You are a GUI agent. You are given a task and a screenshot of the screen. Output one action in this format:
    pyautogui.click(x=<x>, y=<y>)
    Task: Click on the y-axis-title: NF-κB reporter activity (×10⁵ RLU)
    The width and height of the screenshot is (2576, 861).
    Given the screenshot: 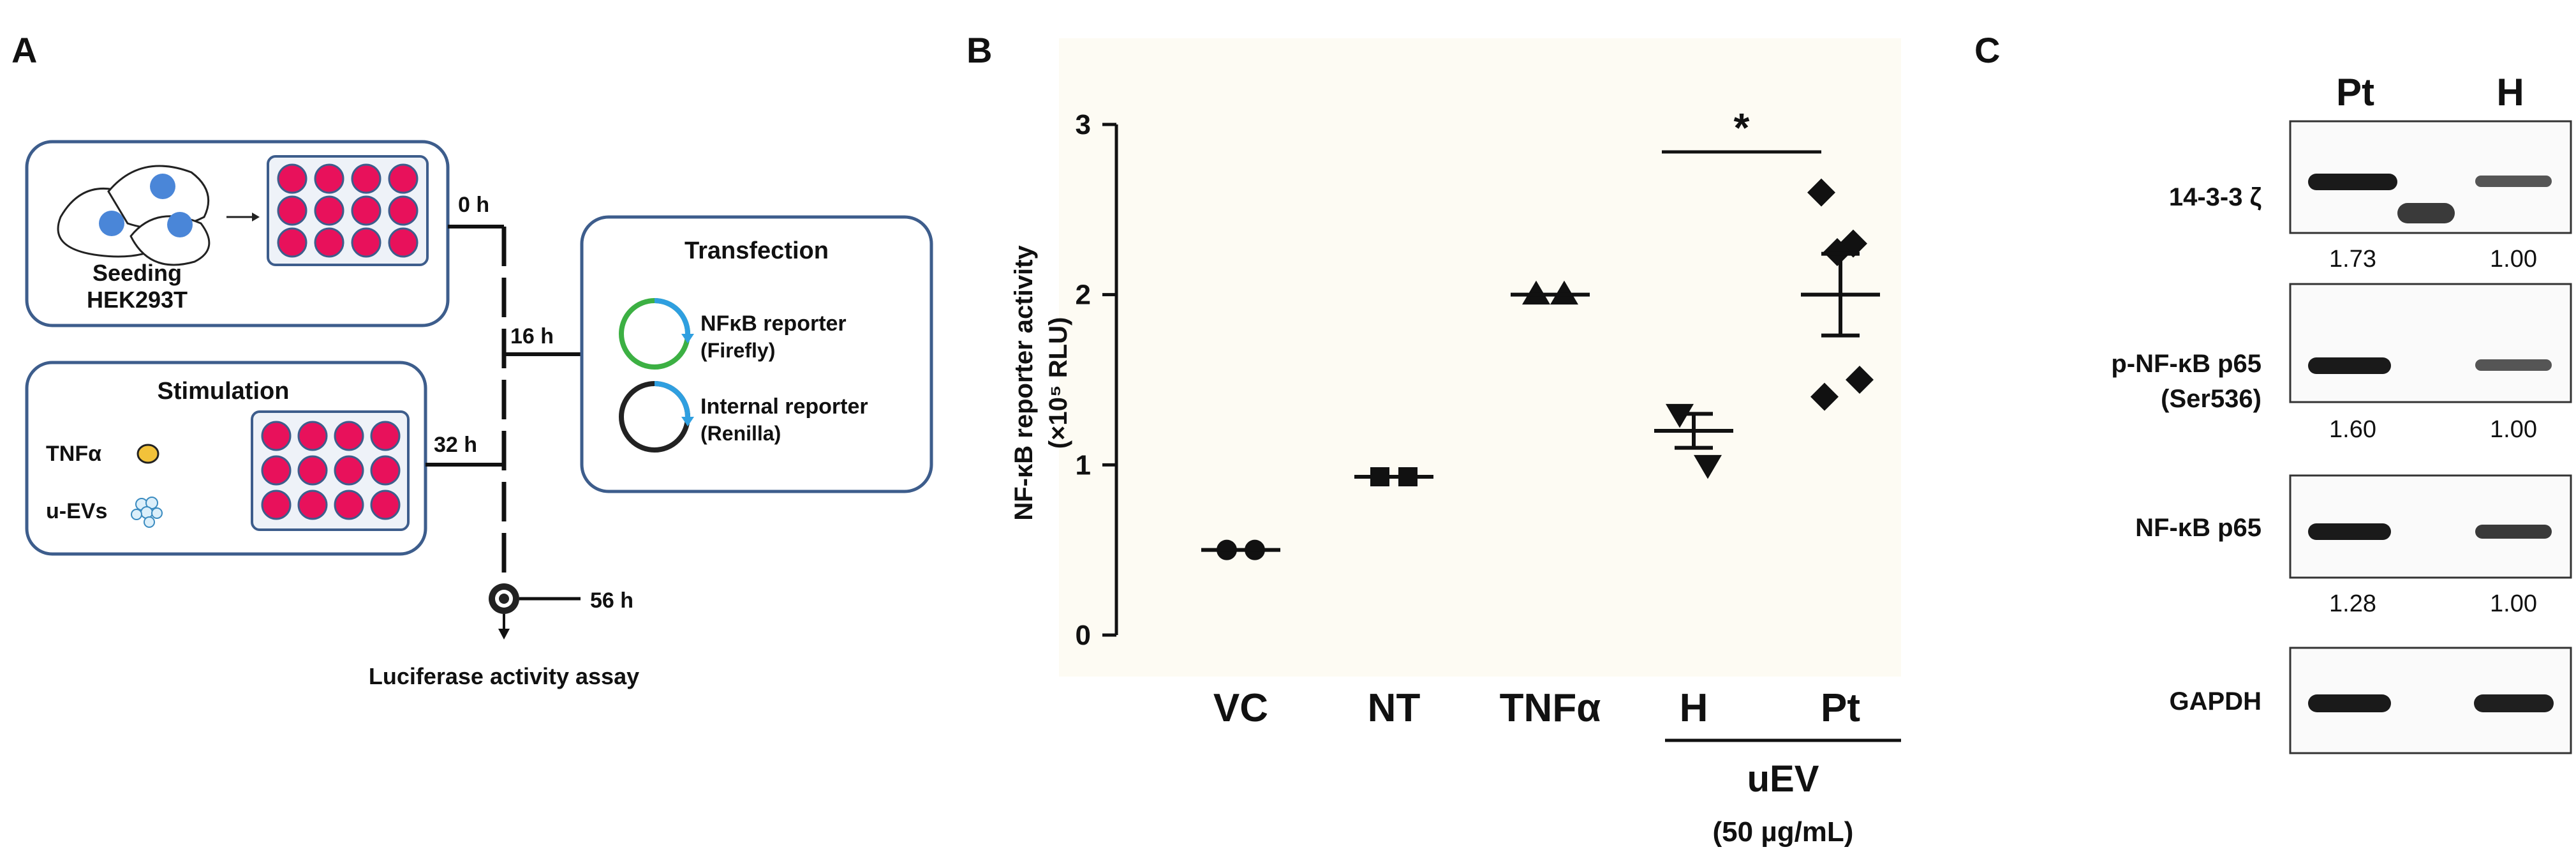 What is the action you would take?
    pyautogui.click(x=1041, y=383)
    